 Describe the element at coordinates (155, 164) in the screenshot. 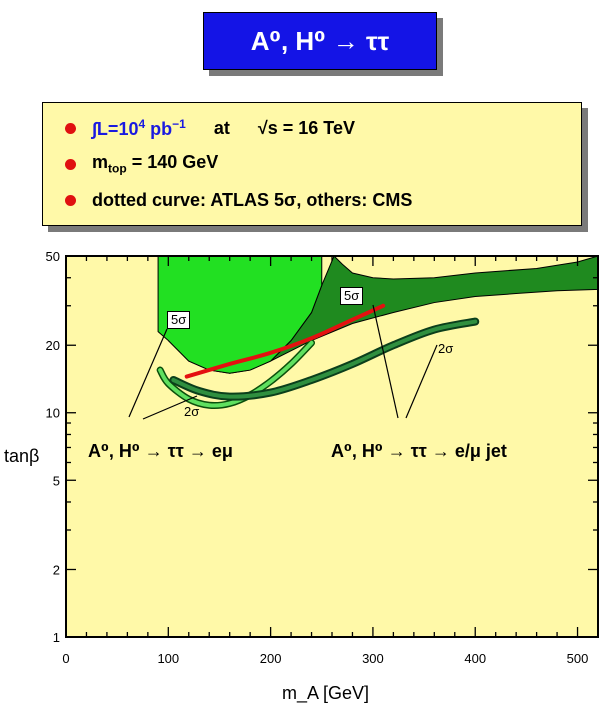

I see `mtop-text: mtop = 140 GeV` at that location.